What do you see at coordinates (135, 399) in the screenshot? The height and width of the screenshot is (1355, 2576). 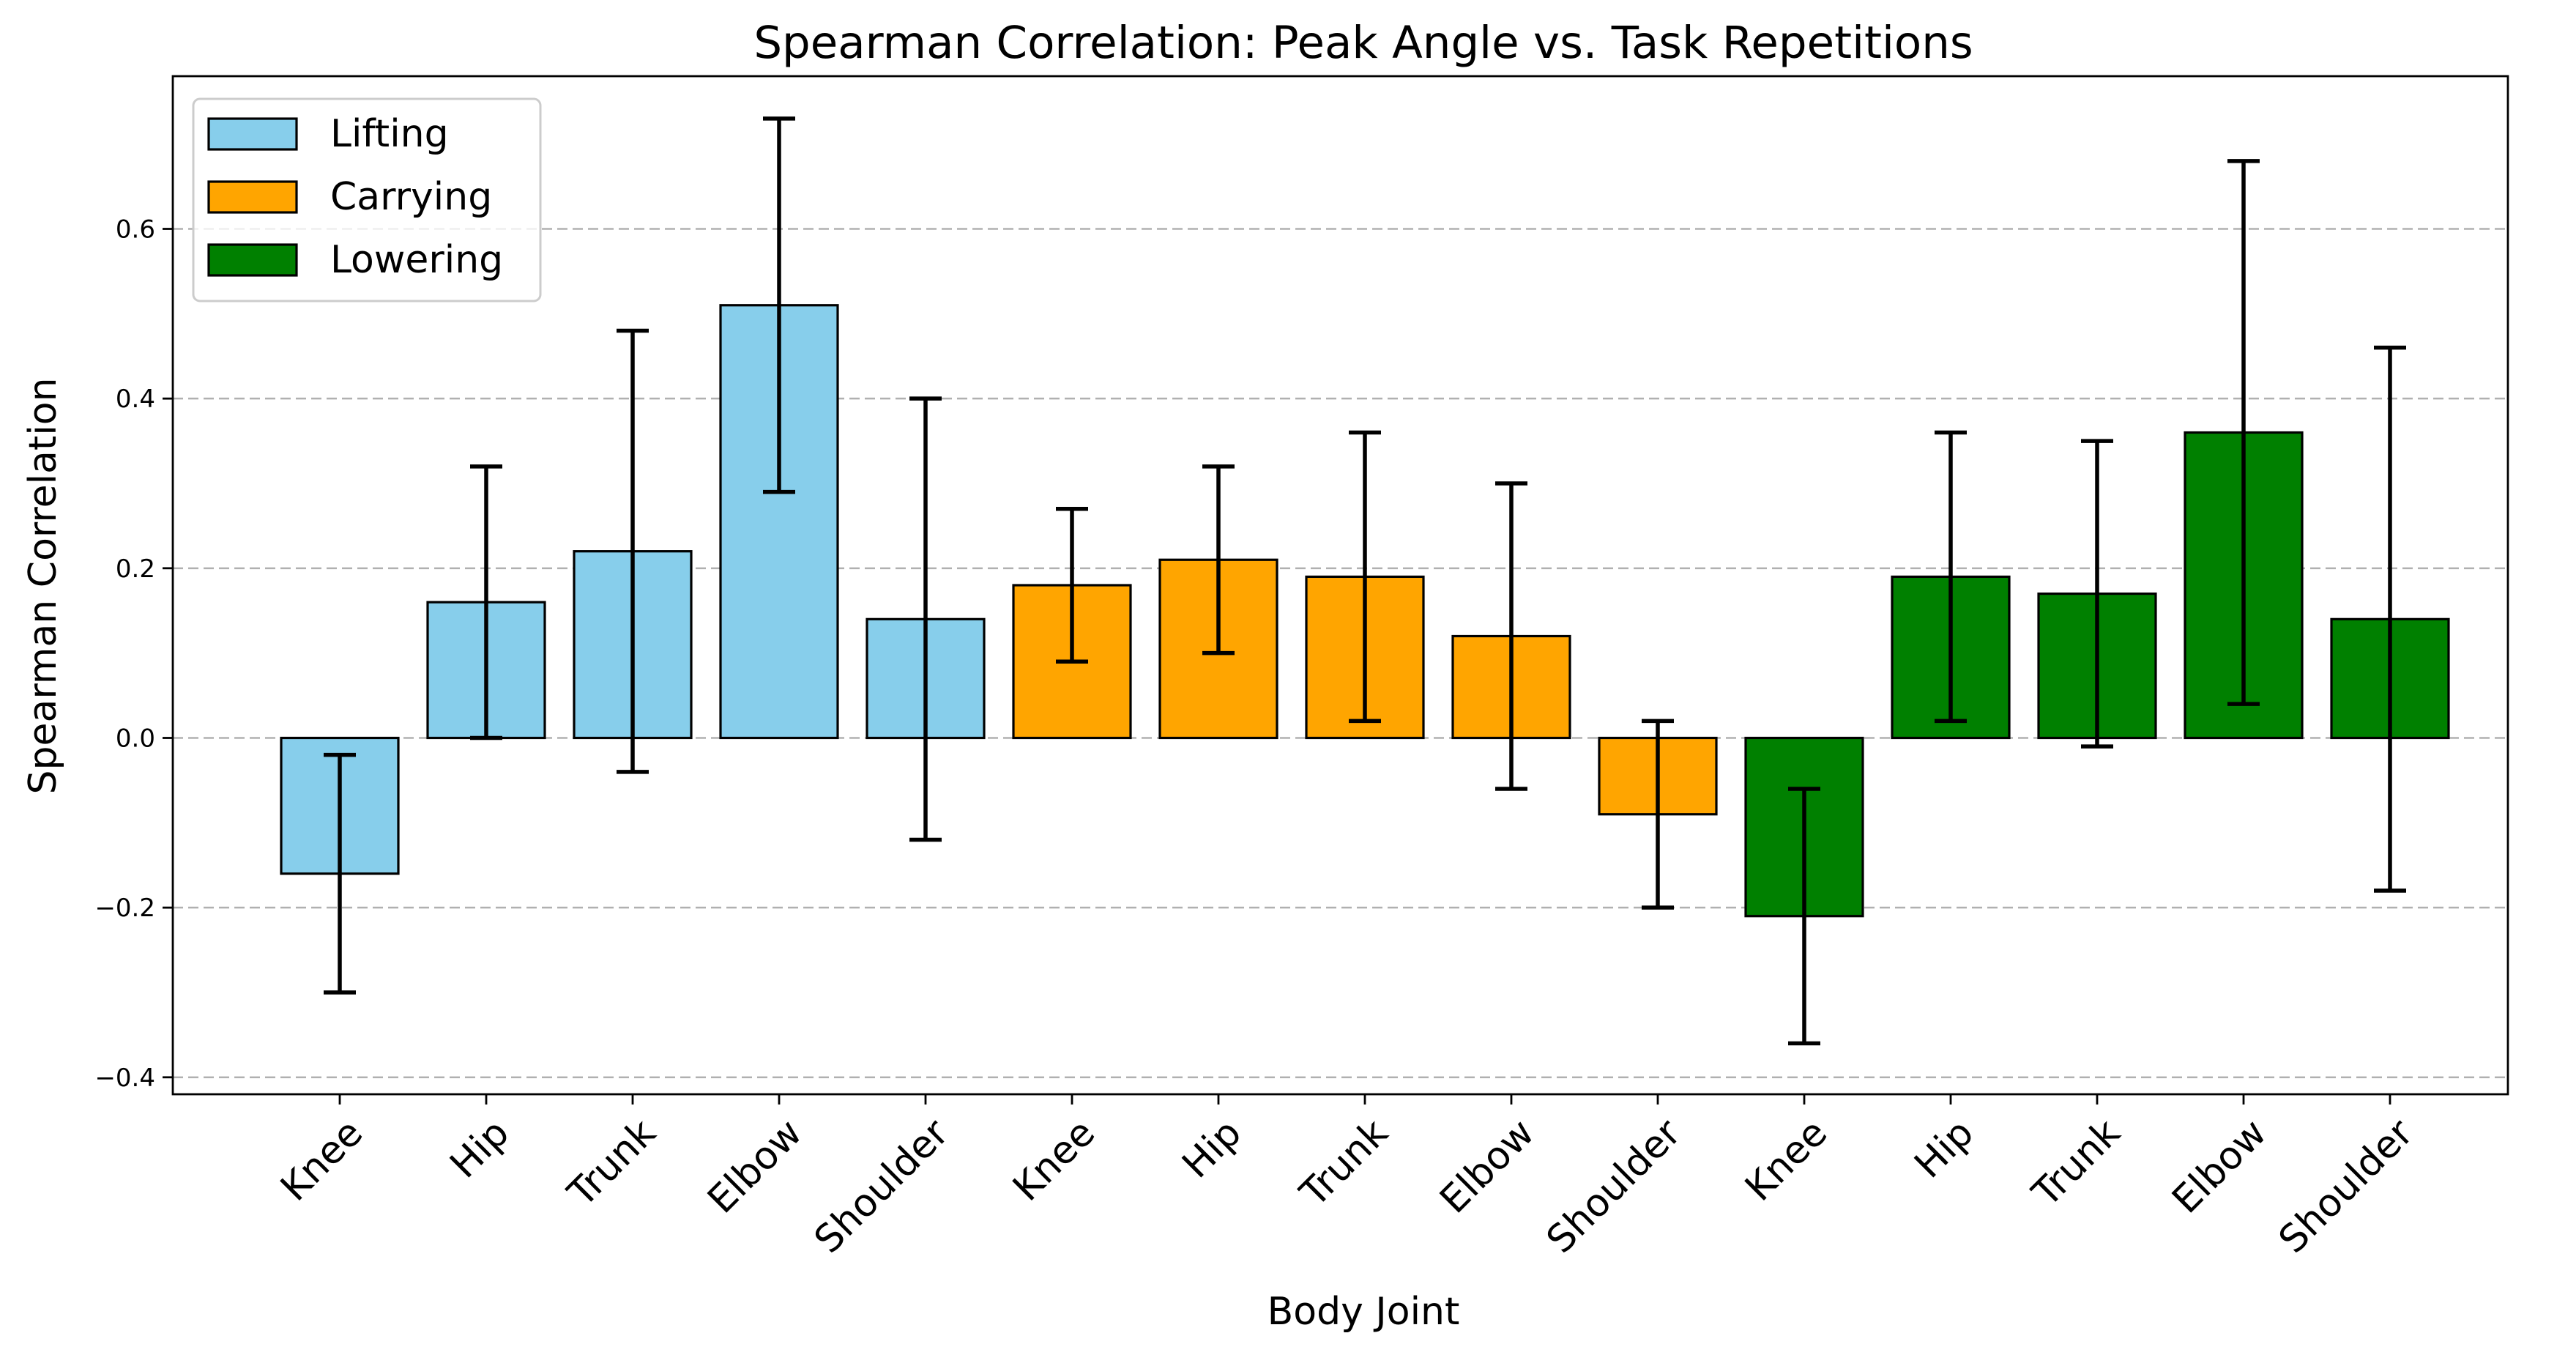 I see `y-tick-label: 0.4` at bounding box center [135, 399].